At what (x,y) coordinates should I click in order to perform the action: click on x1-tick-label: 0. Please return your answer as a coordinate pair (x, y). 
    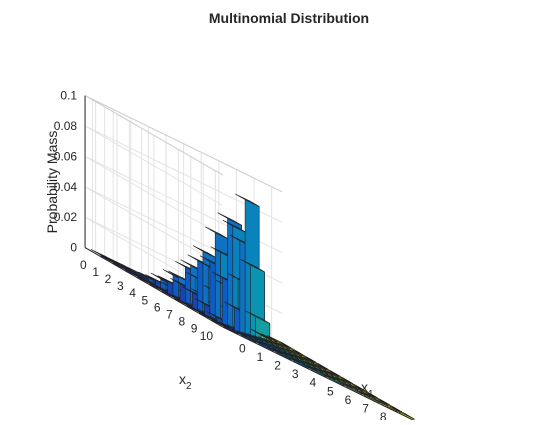
    Looking at the image, I should click on (242, 348).